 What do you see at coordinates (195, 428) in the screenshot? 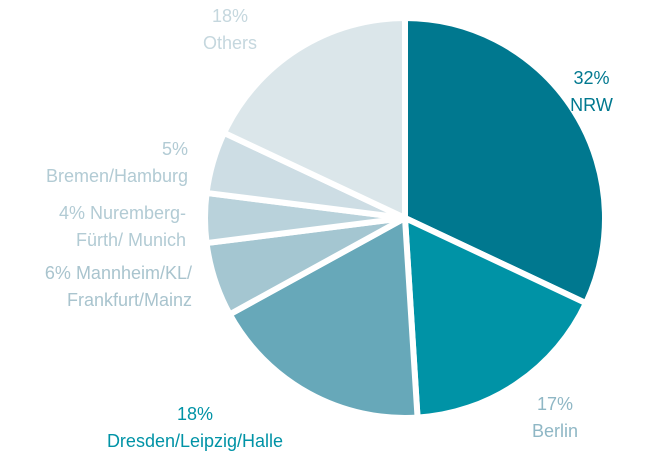
I see `slice-label: 18% Dresden/Leipzig/Halle` at bounding box center [195, 428].